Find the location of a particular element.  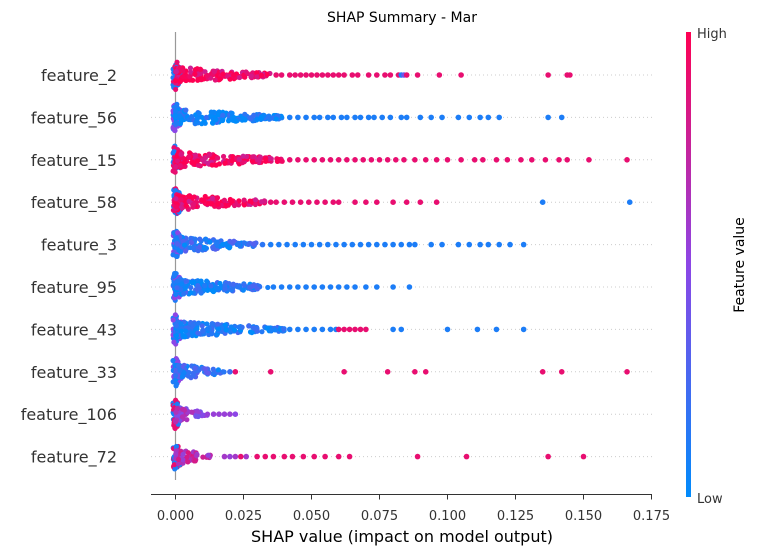

chart-title: SHAP Summary - Mar is located at coordinates (402, 18).